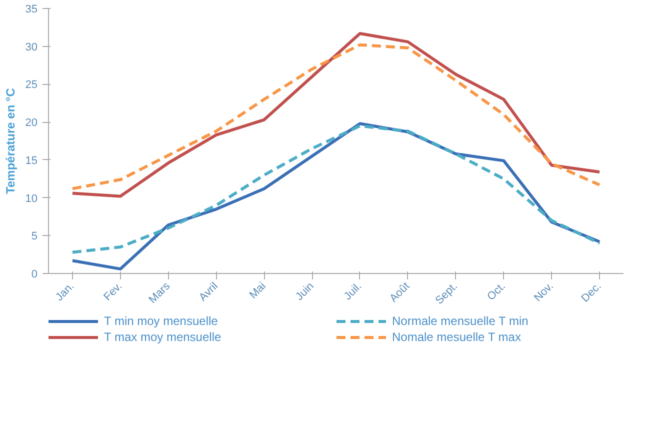  Describe the element at coordinates (31, 198) in the screenshot. I see `y-tick-label: 10` at that location.